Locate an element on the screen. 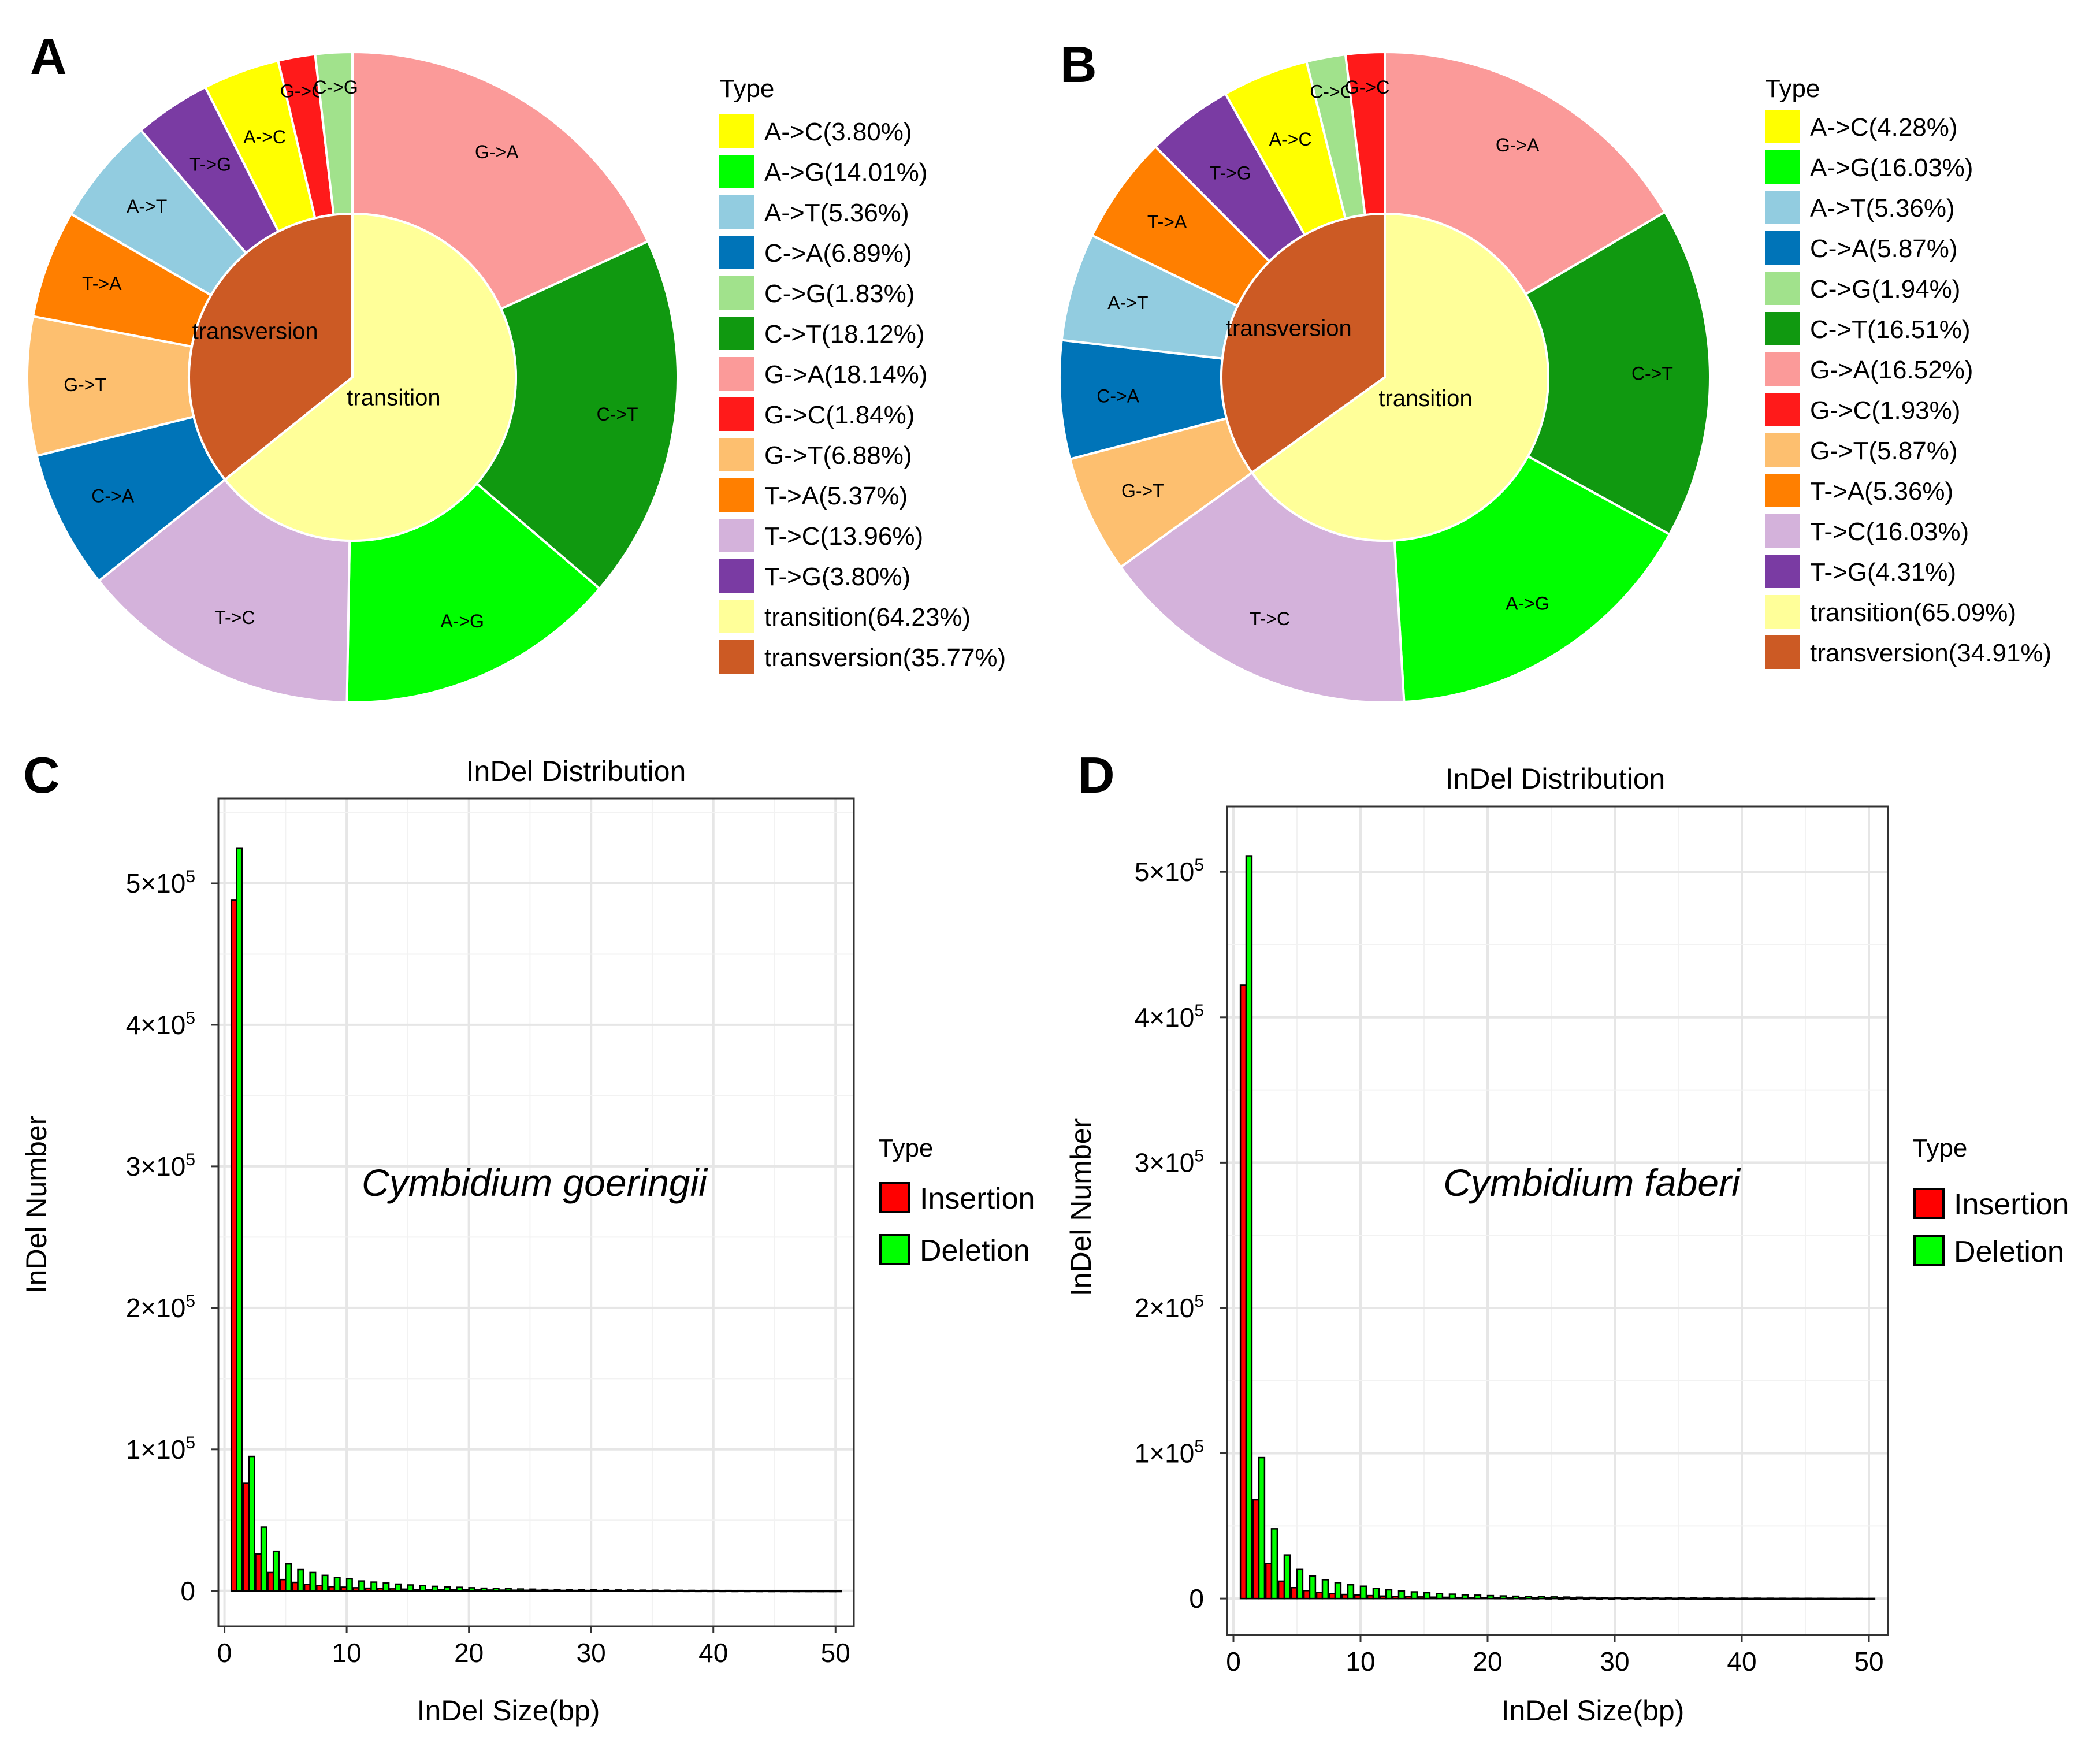  panel-letter: D is located at coordinates (1097, 775).